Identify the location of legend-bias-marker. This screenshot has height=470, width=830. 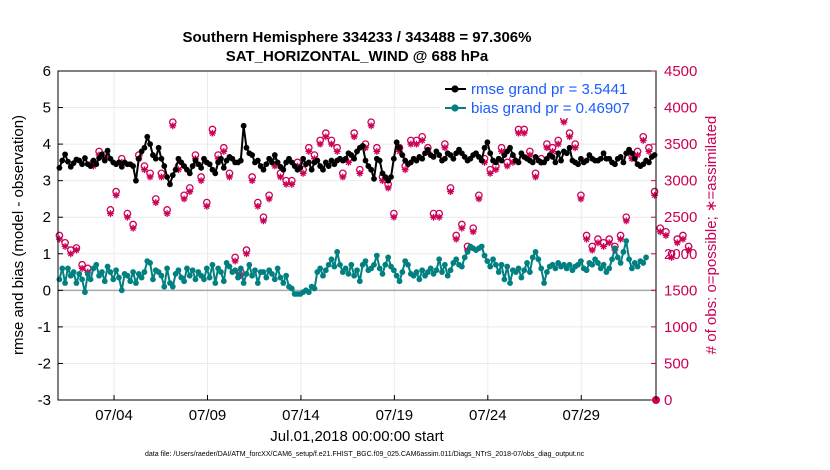
(455, 108).